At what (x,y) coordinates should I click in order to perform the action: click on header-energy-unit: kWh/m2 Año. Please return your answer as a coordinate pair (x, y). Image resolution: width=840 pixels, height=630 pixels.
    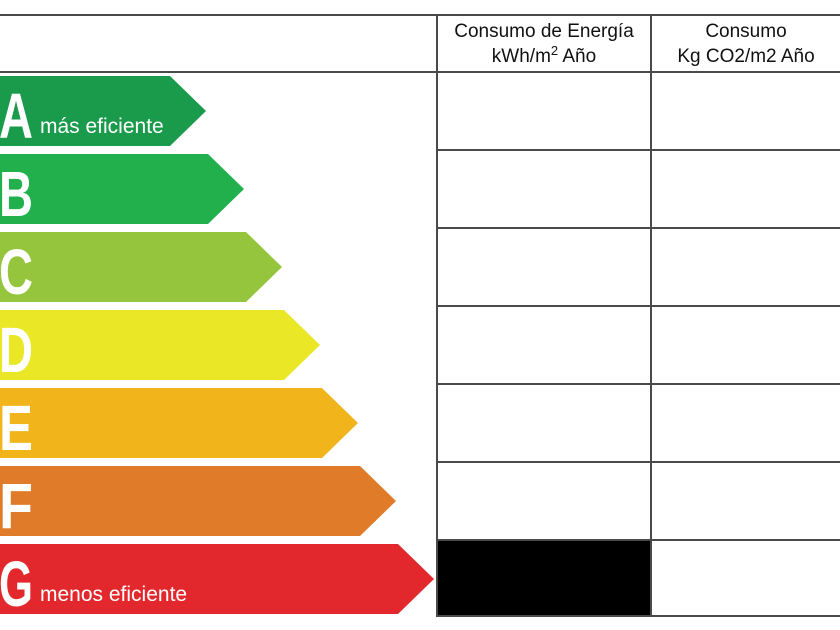
    Looking at the image, I should click on (544, 55).